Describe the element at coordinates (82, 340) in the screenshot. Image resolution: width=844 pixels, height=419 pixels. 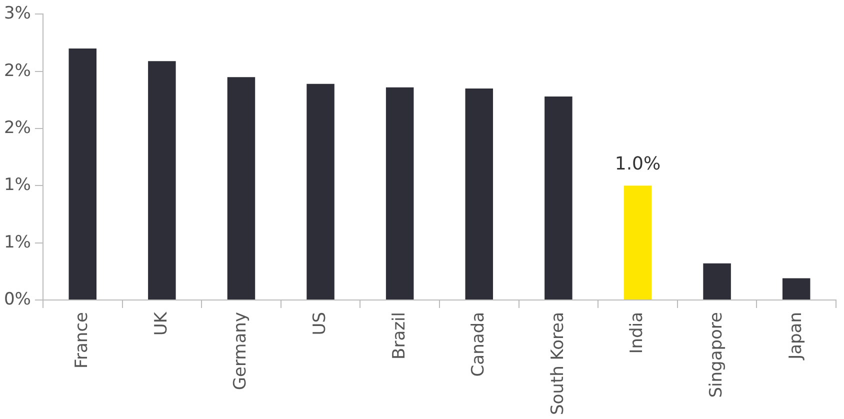
I see `x-tick-label: France` at that location.